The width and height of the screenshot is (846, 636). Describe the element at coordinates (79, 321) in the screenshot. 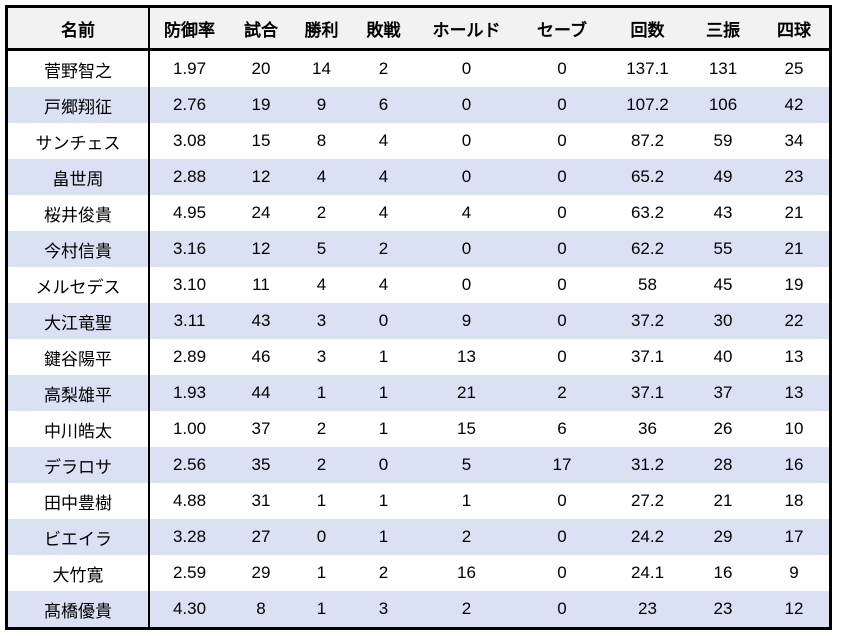

I see `player-name-cell: 大江竜聖` at that location.